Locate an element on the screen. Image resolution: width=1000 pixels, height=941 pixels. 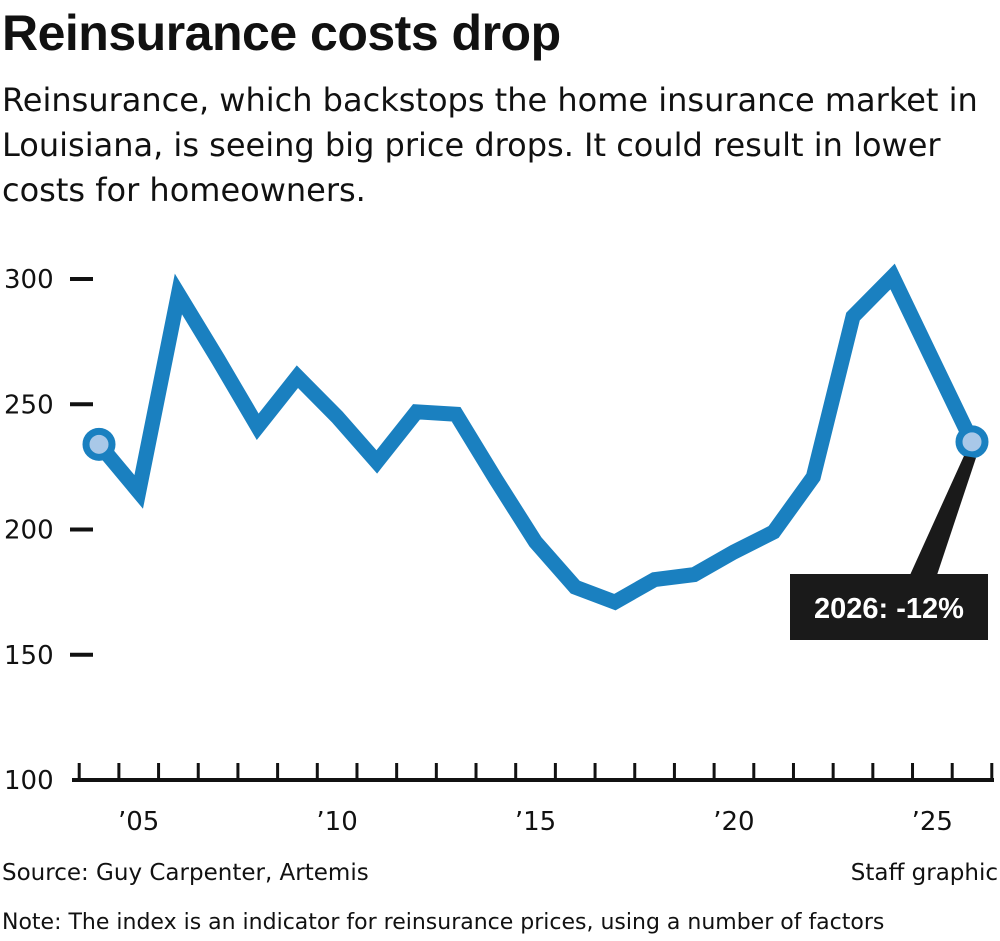
y-tick-label: 100 is located at coordinates (29, 781).